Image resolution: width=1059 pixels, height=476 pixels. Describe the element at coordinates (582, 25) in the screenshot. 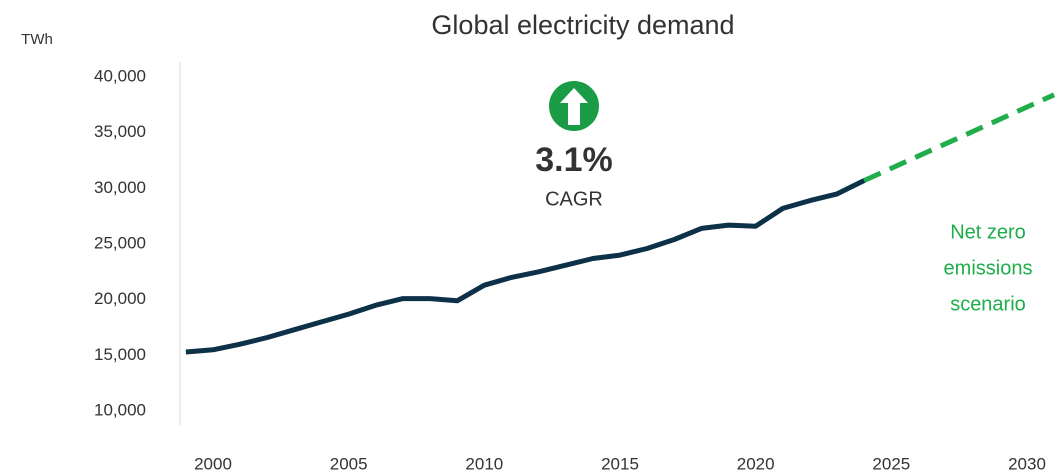

I see `chart-title: Global electricity demand` at that location.